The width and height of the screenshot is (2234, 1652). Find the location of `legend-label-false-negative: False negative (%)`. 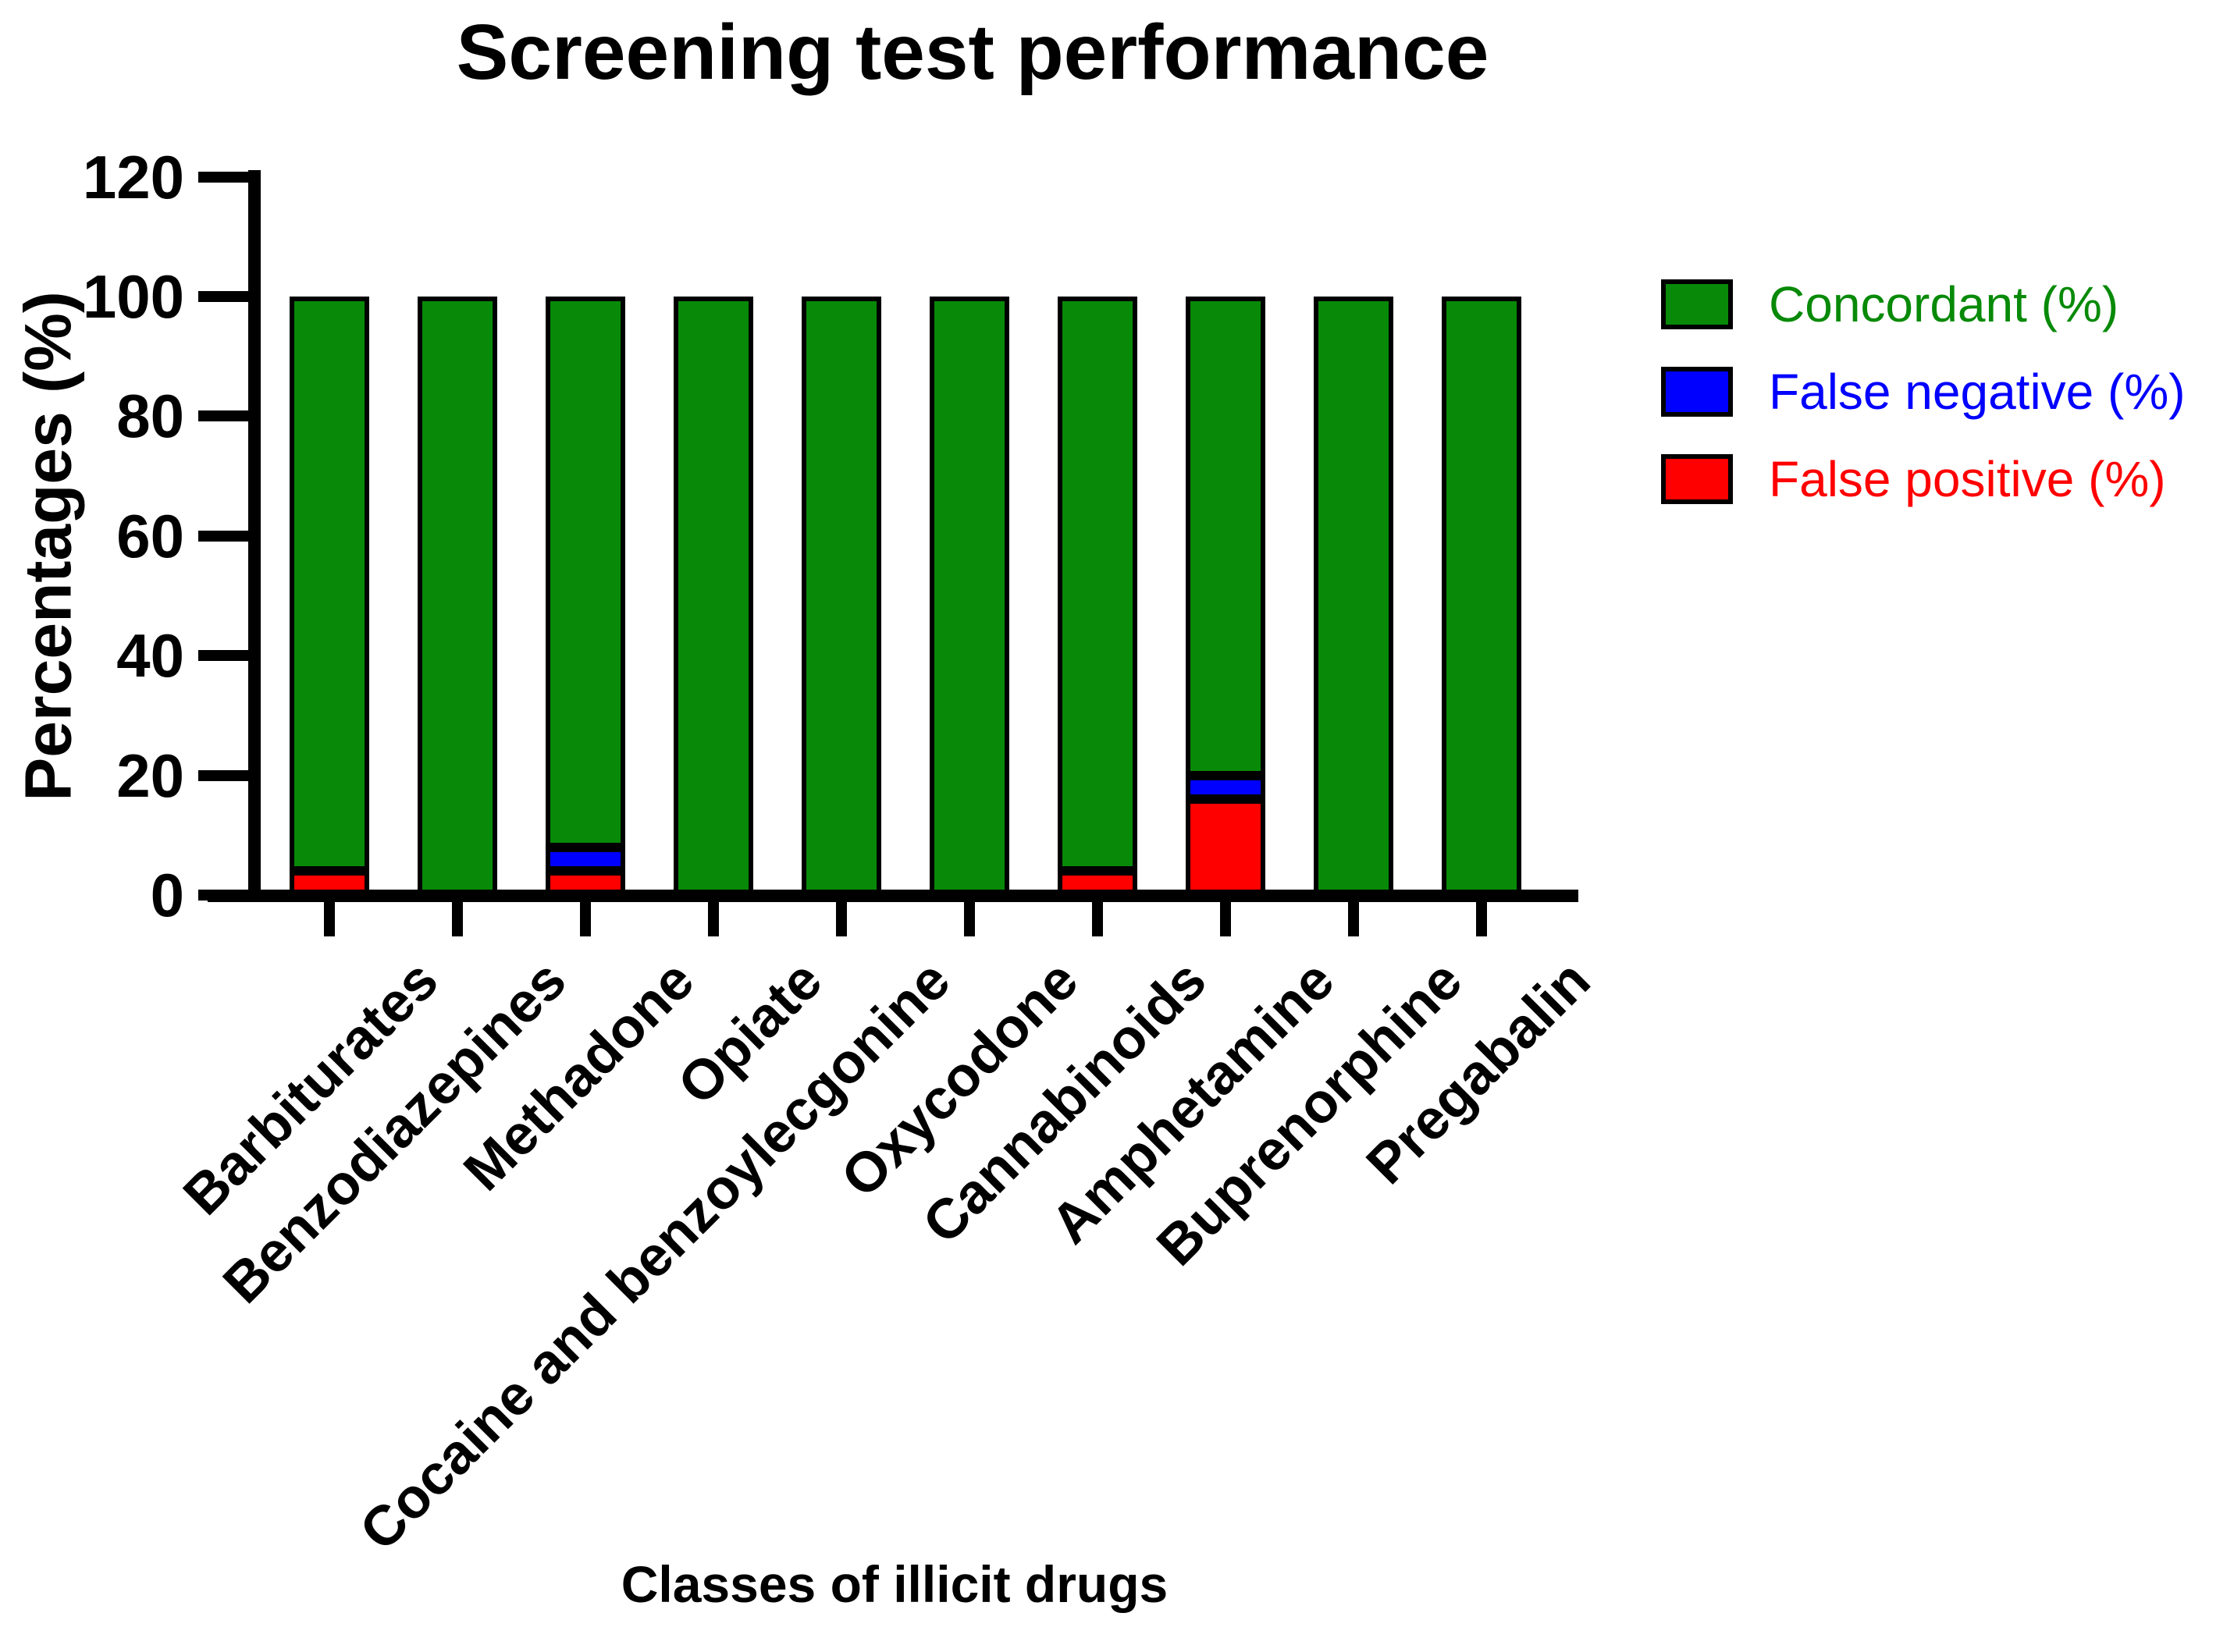

legend-label-false-negative: False negative (%) is located at coordinates (1978, 392).